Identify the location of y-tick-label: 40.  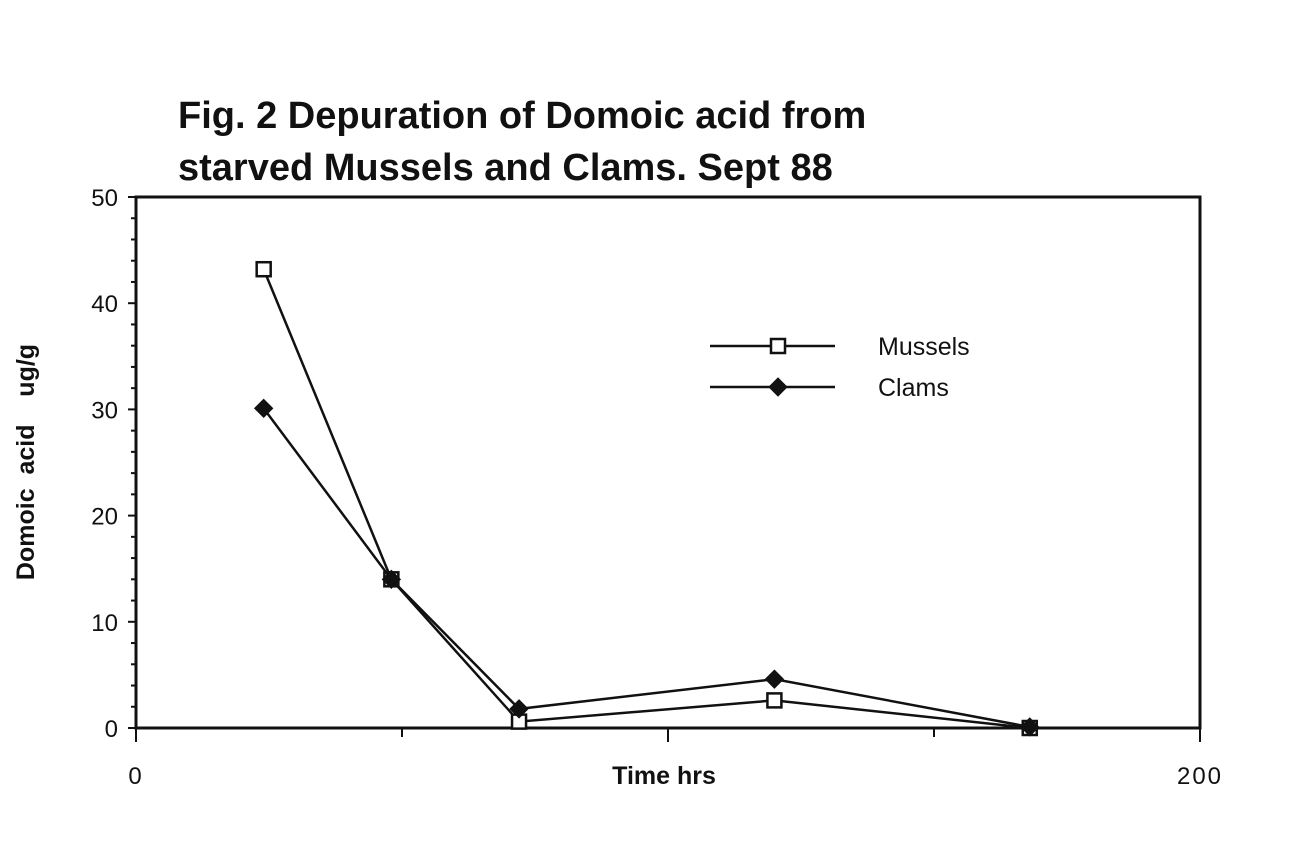
(104, 304).